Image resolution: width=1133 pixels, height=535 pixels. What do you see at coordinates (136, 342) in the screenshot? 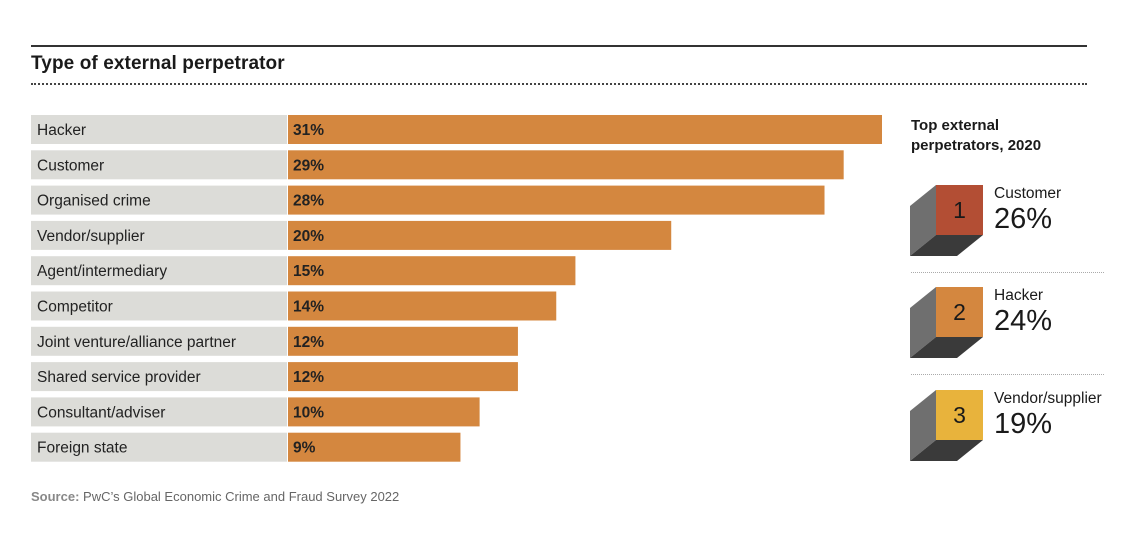
I see `category-label: Joint venture/alliance partner` at bounding box center [136, 342].